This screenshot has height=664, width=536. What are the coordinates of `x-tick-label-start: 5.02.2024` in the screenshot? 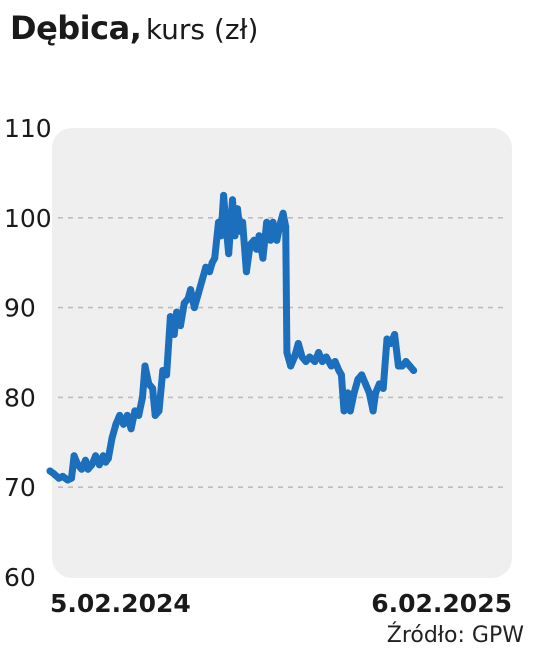 It's located at (120, 603).